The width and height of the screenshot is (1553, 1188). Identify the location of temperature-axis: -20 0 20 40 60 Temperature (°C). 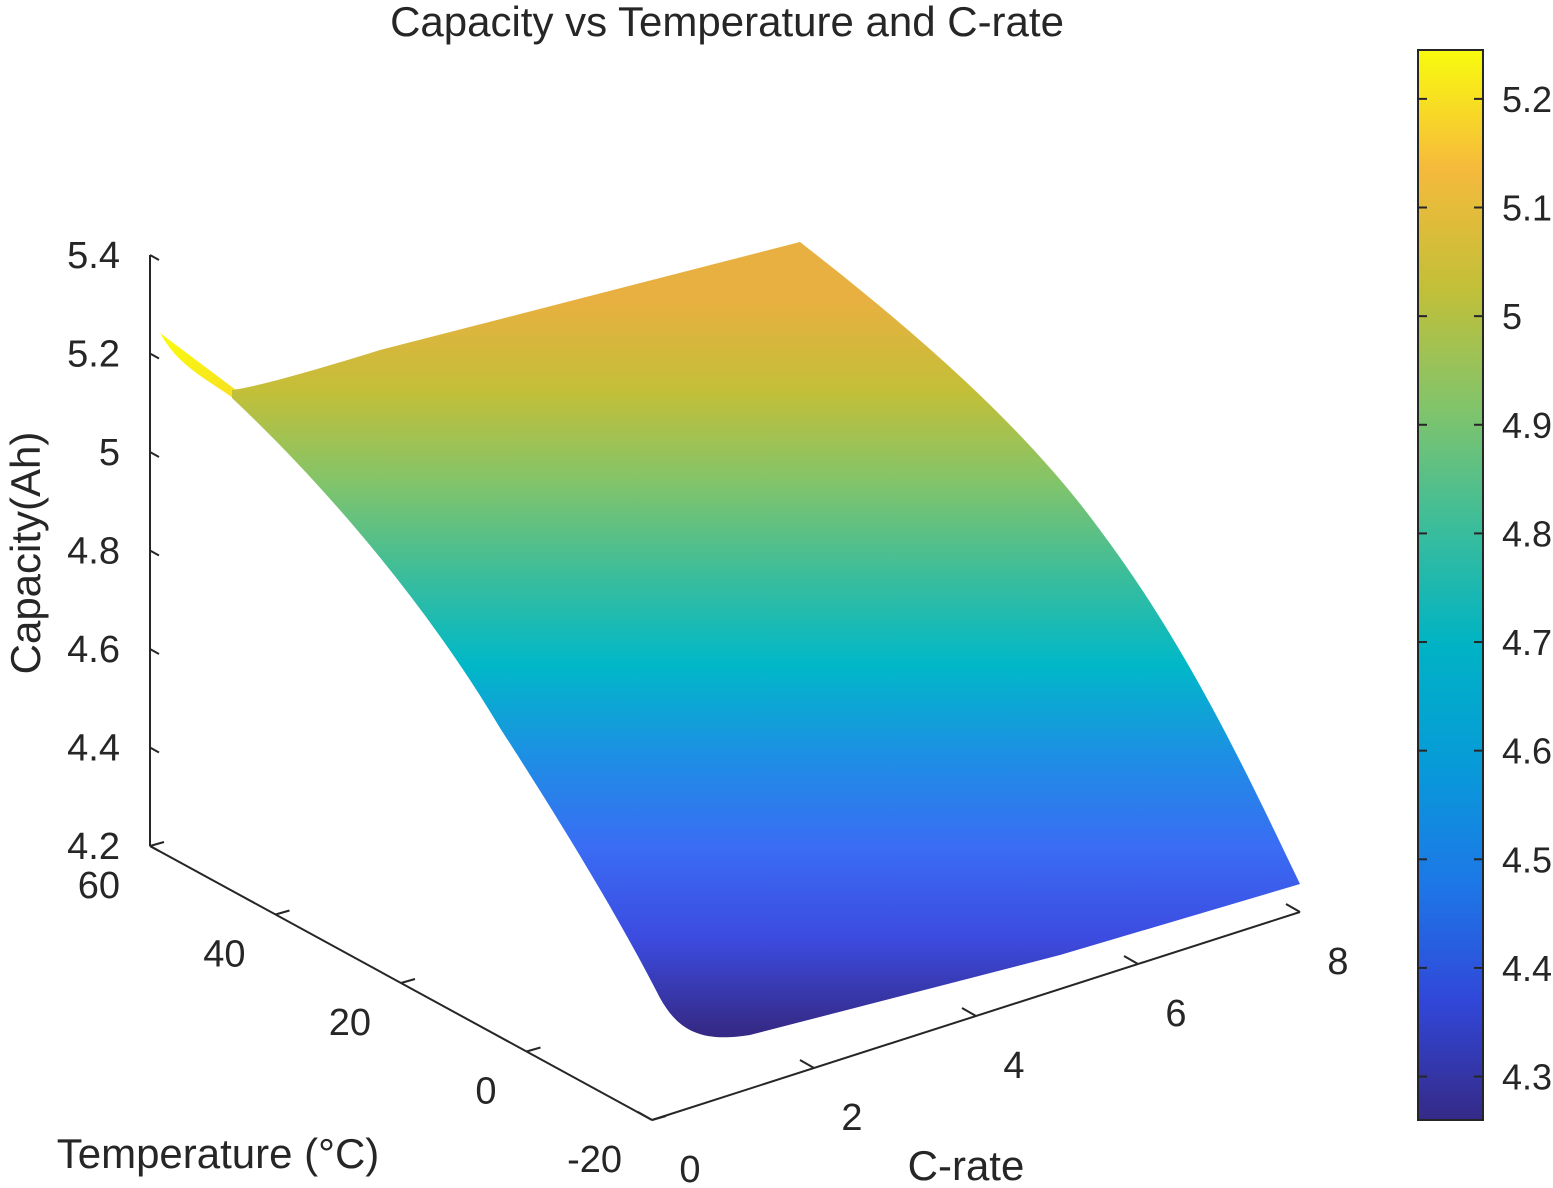
(362, 1011).